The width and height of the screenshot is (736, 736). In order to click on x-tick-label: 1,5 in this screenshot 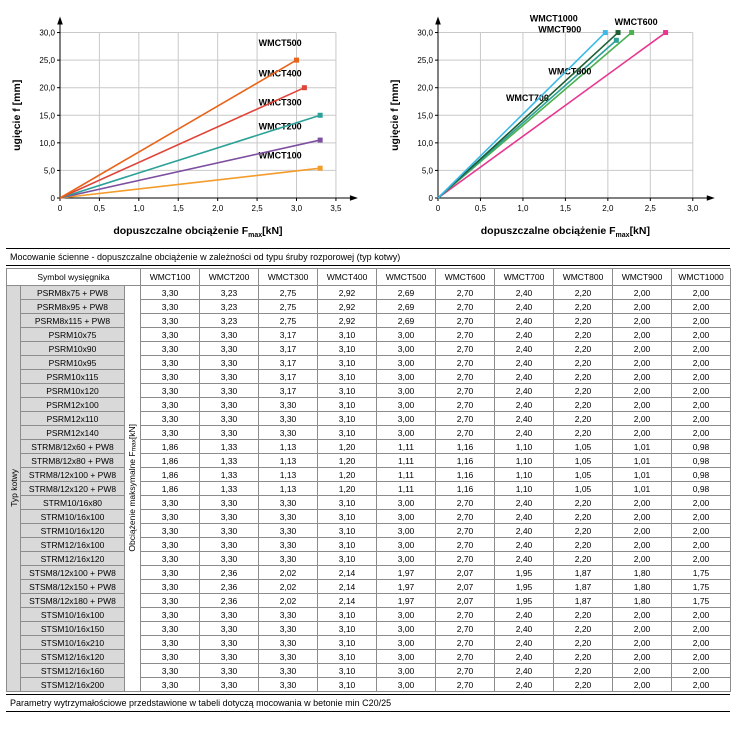, I will do `click(179, 208)`.